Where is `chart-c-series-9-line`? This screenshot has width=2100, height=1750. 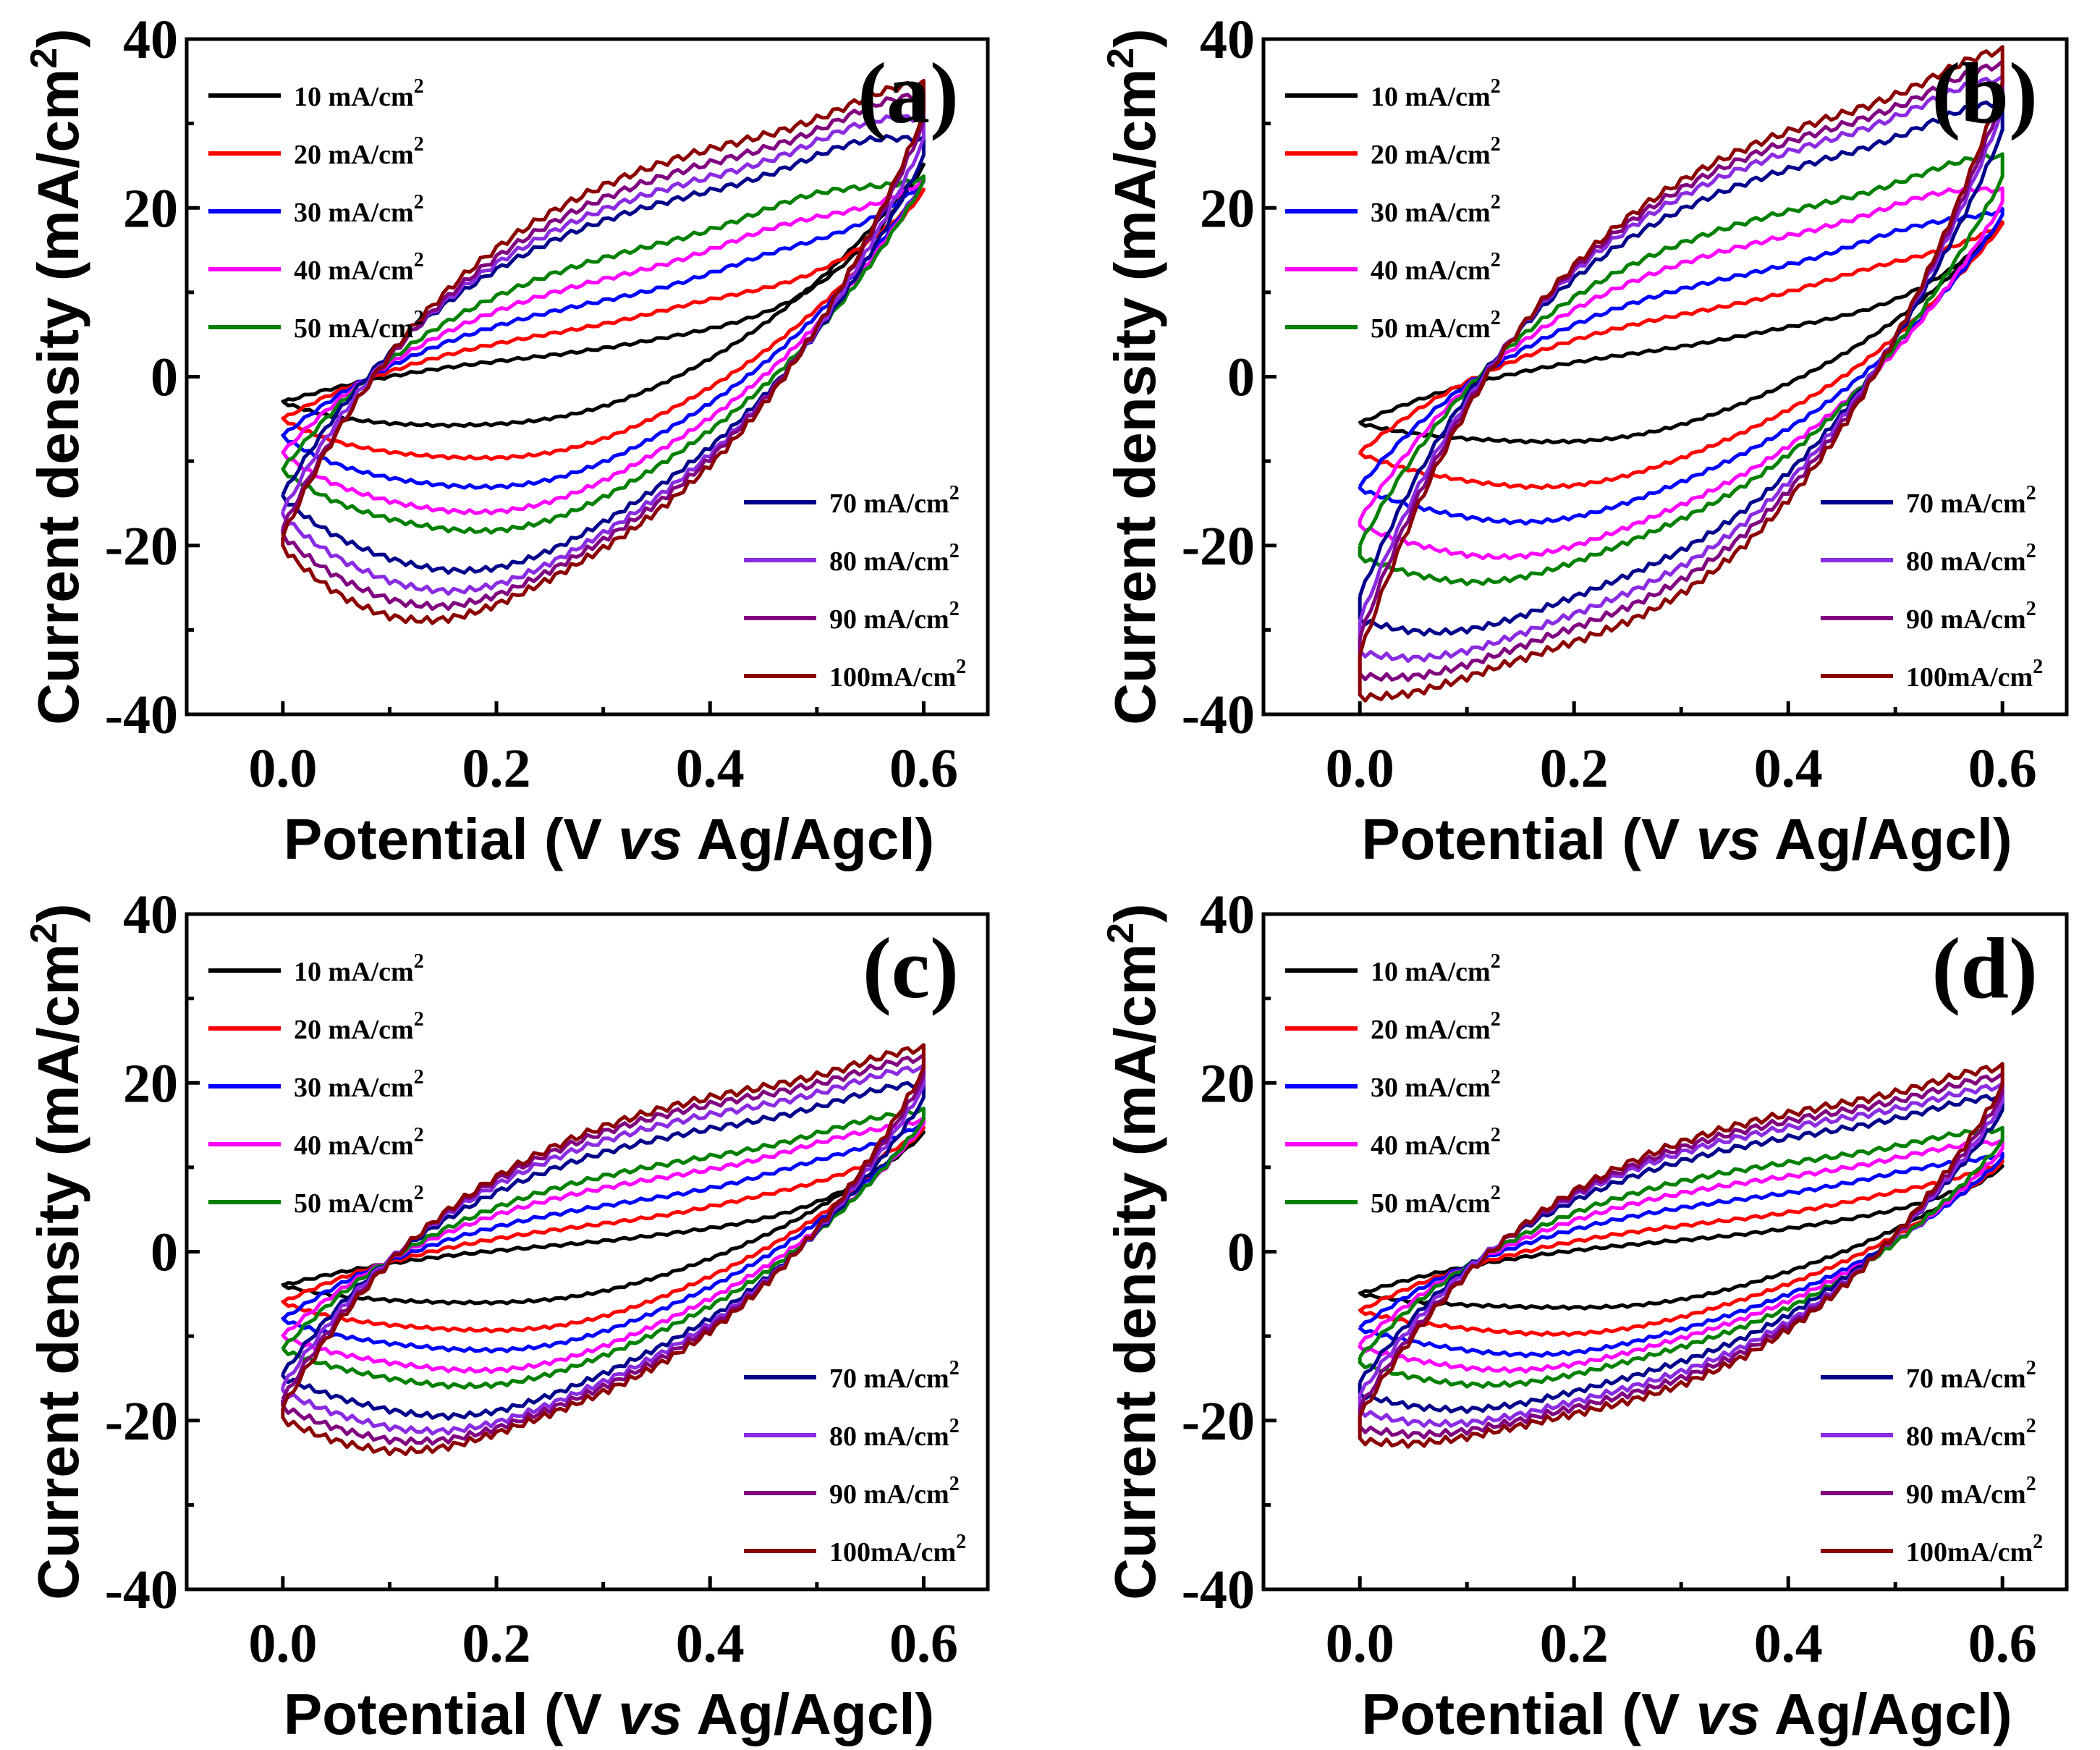 chart-c-series-9-line is located at coordinates (603, 1250).